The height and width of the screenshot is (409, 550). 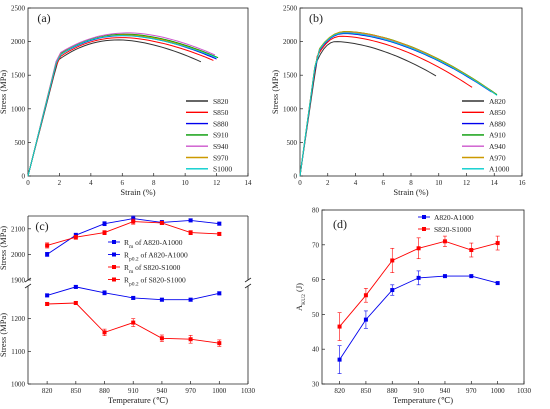 What do you see at coordinates (248, 286) in the screenshot?
I see `axis-break-mark` at bounding box center [248, 286].